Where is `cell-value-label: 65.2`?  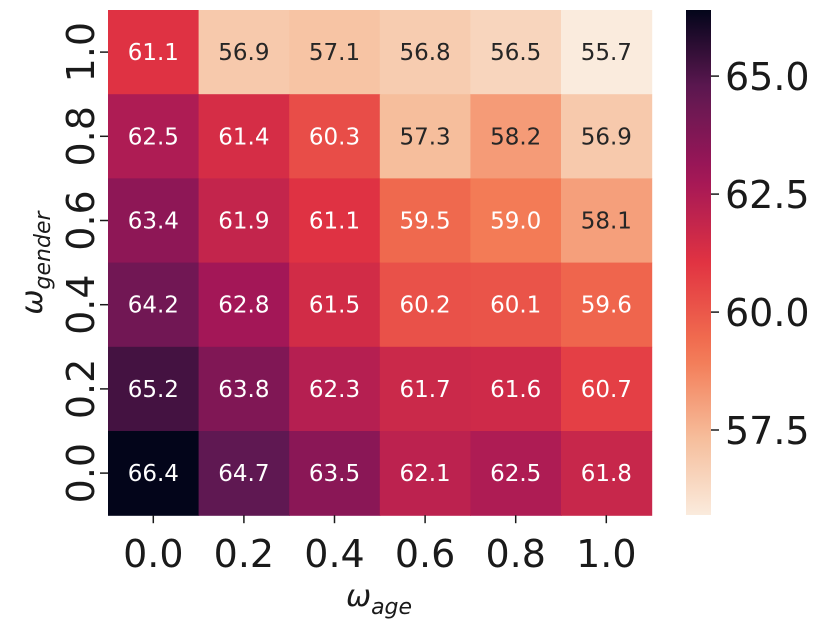 cell-value-label: 65.2 is located at coordinates (153, 390).